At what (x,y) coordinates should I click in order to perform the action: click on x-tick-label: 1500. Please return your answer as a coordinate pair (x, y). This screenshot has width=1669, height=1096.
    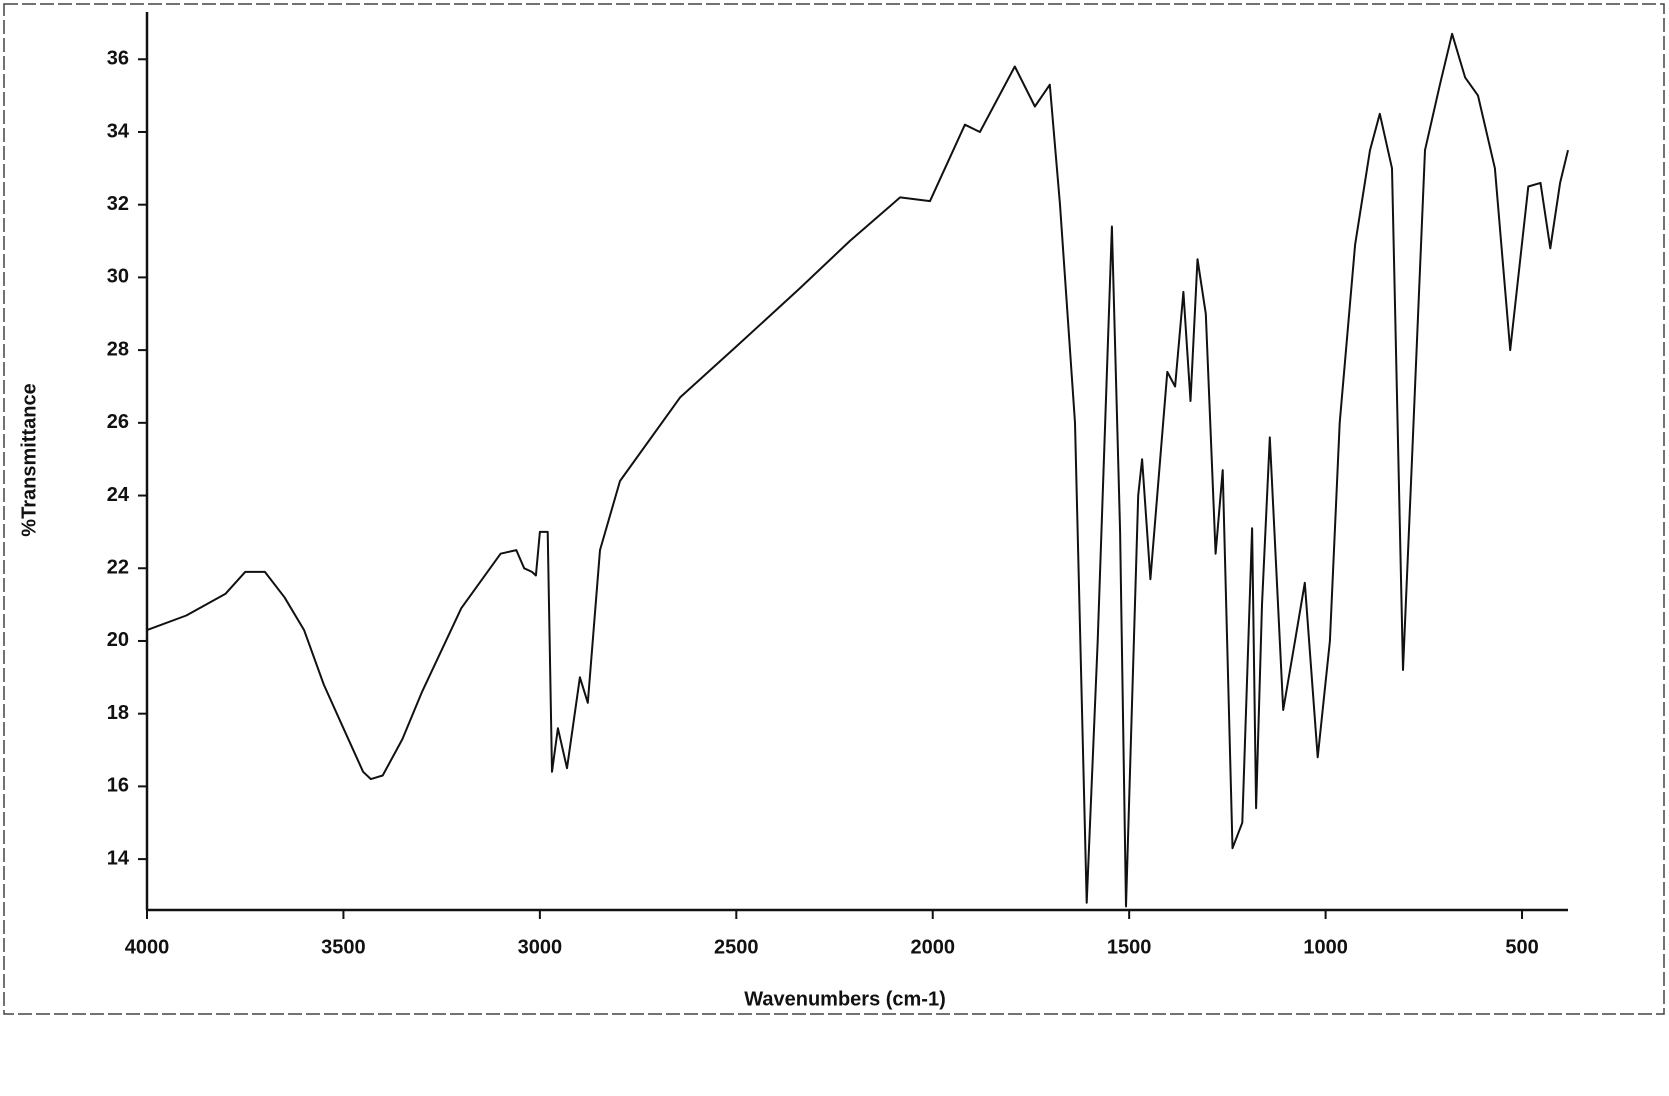
    Looking at the image, I should click on (1129, 947).